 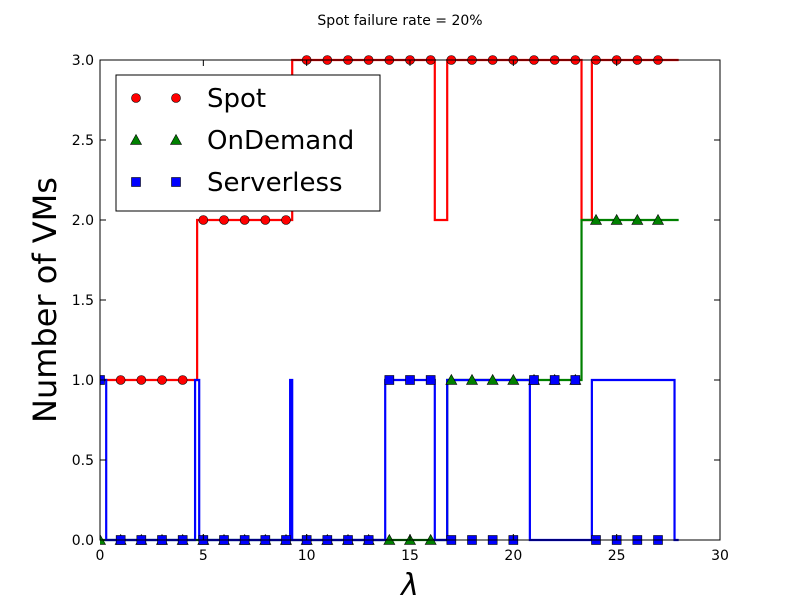 I want to click on legend-label-spot: Spot, so click(x=236, y=99).